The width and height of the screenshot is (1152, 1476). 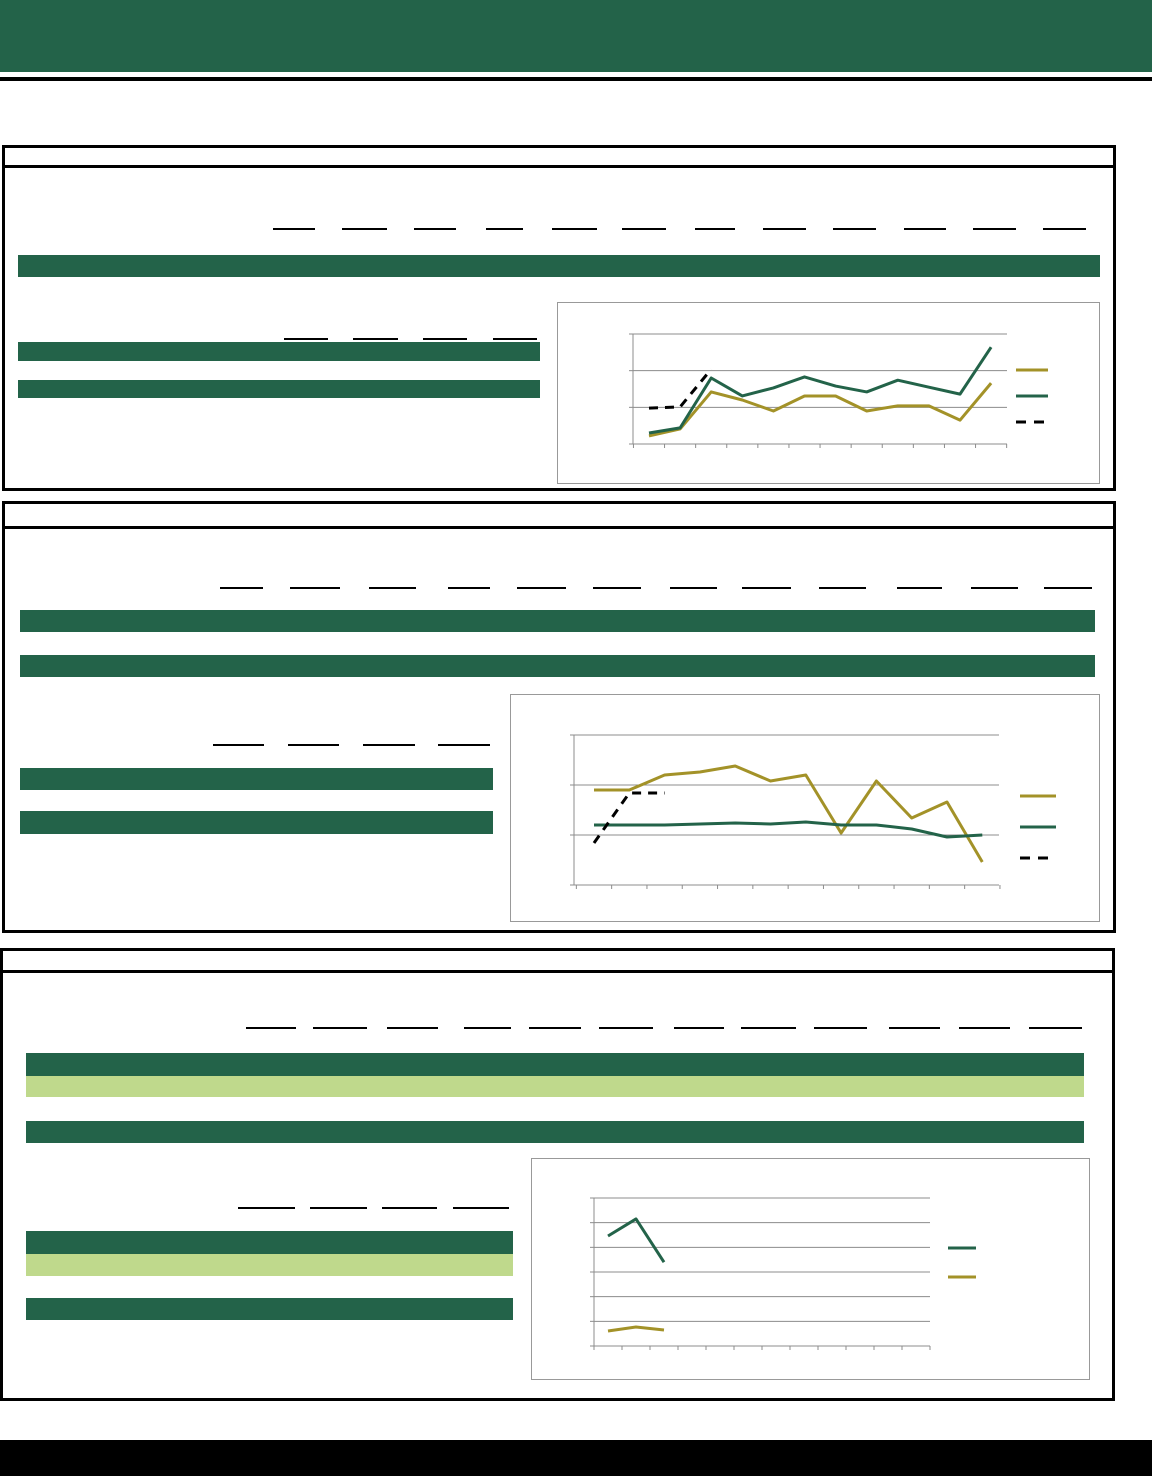 What do you see at coordinates (576, 1458) in the screenshot?
I see `footer-band` at bounding box center [576, 1458].